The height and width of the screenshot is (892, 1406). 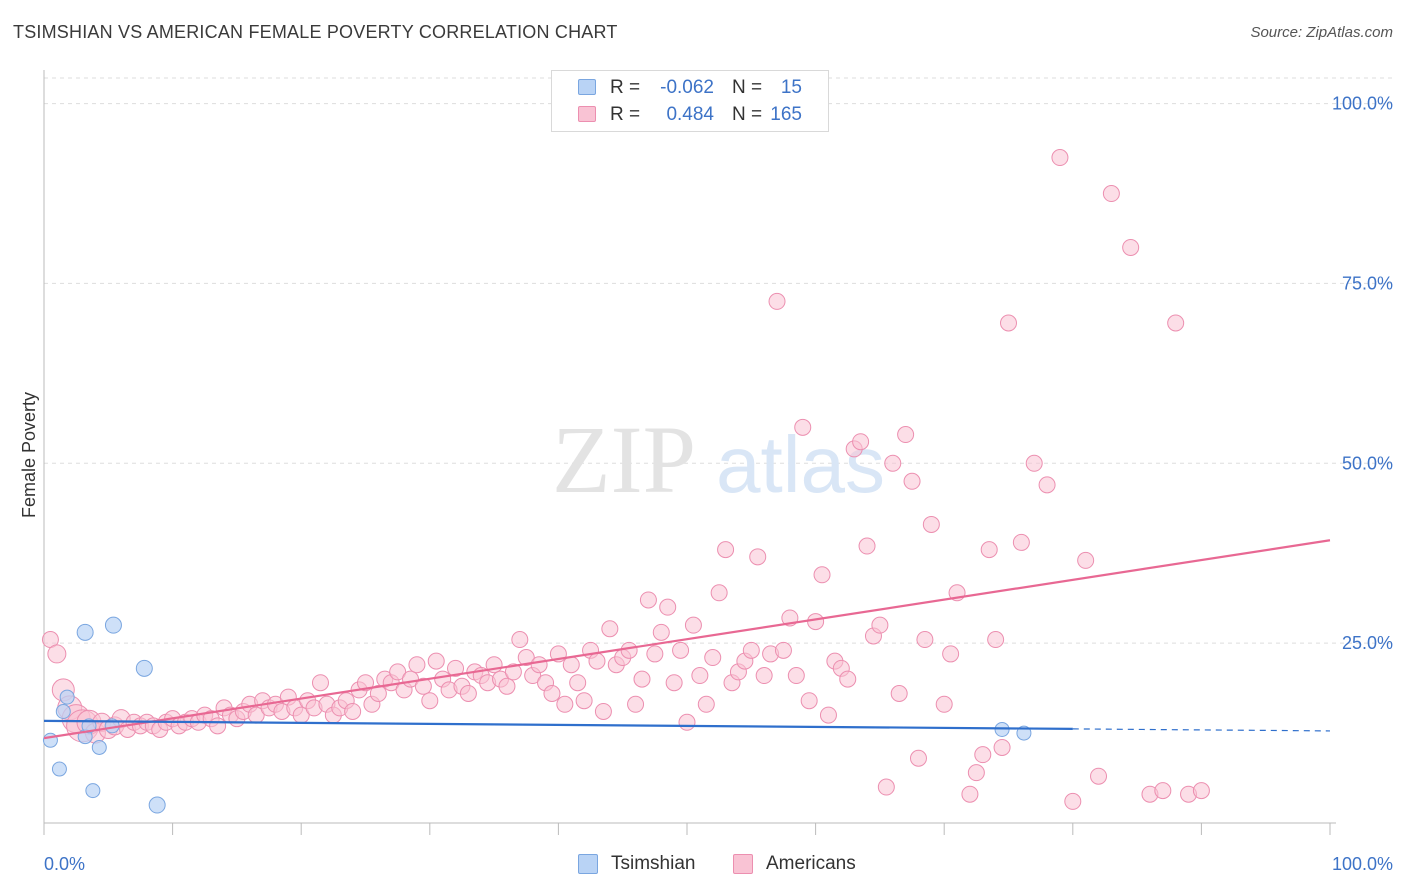 What do you see at coordinates (791, 87) in the screenshot?
I see `legend-n-value: 15` at bounding box center [791, 87].